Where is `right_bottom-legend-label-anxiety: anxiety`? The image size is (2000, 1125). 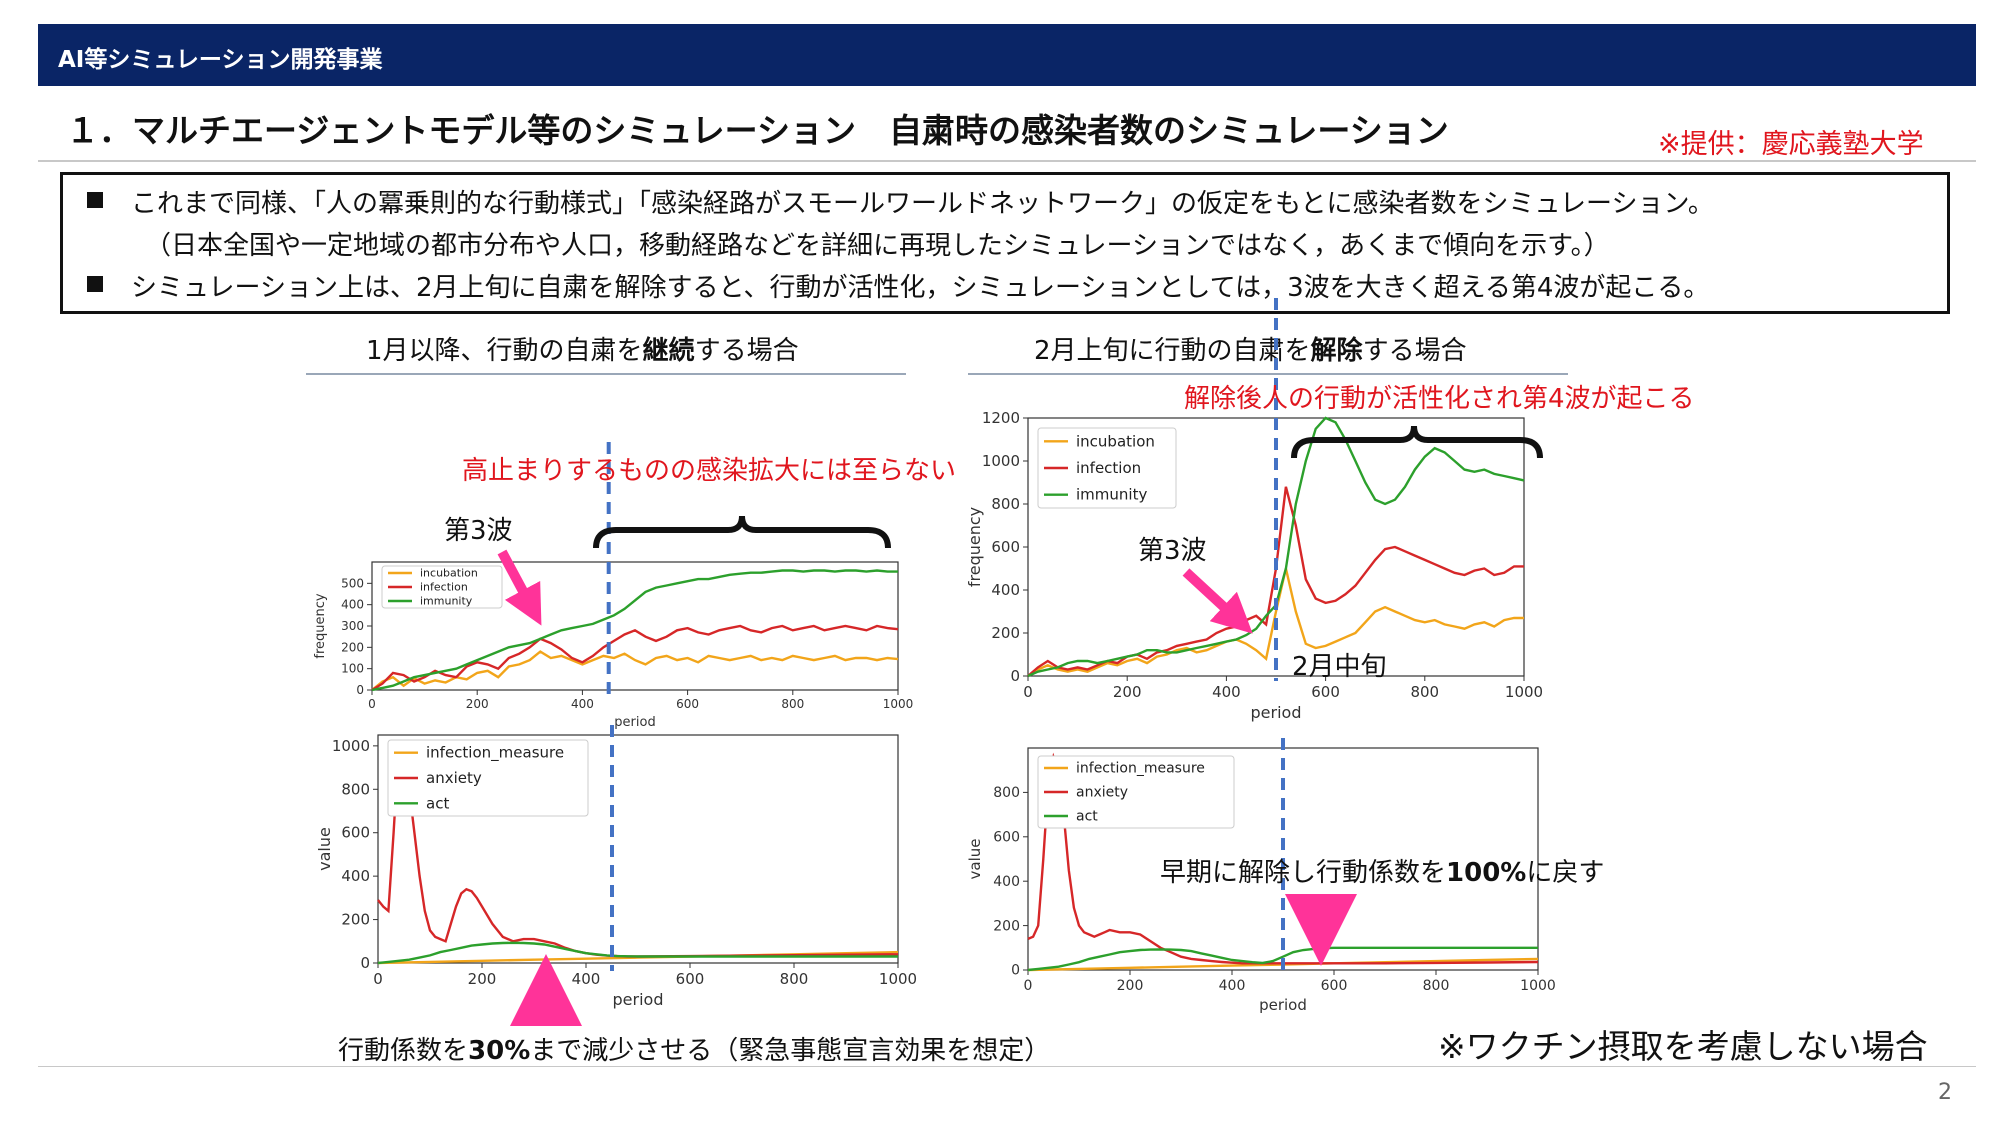
right_bottom-legend-label-anxiety: anxiety is located at coordinates (1102, 793).